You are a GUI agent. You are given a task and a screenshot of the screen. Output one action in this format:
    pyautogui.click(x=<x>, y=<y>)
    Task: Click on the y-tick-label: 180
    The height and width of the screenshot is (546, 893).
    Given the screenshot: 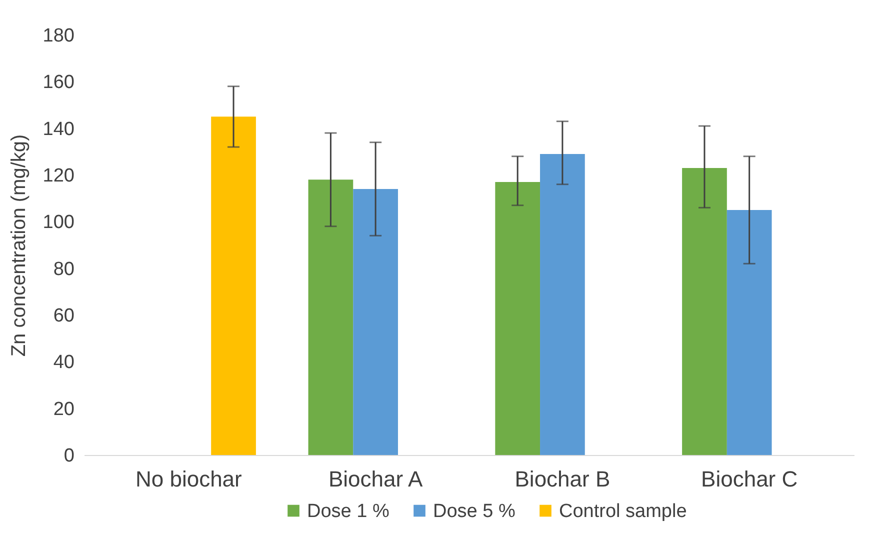 What is the action you would take?
    pyautogui.click(x=58, y=36)
    